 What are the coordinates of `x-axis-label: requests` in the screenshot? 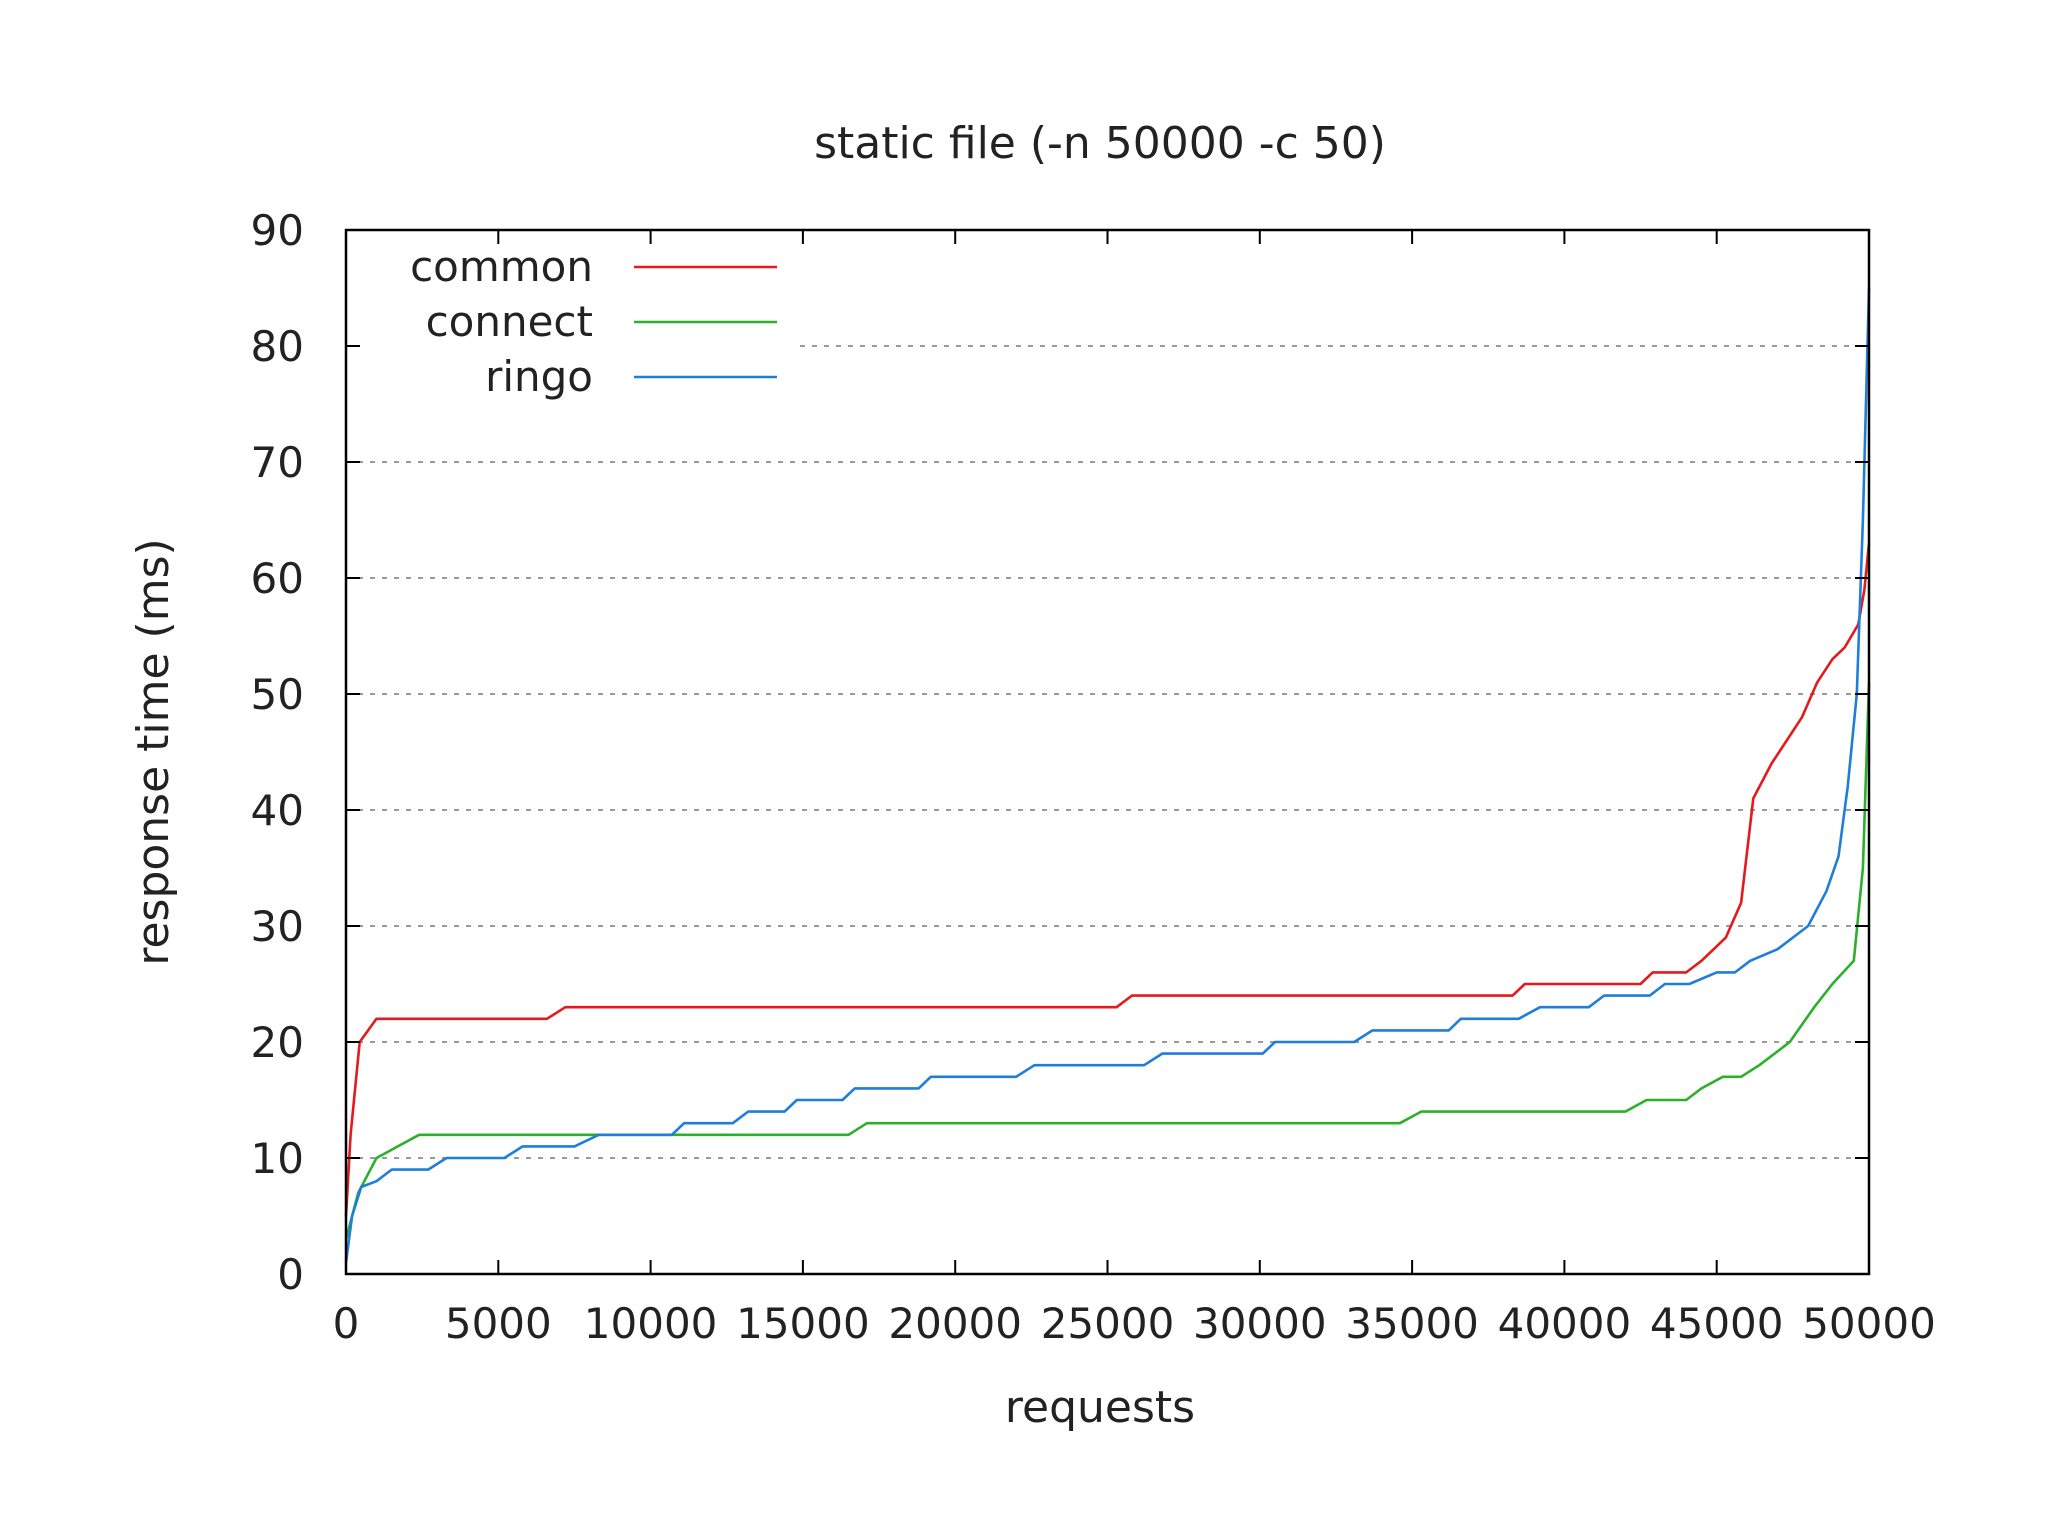 It's located at (1100, 1407).